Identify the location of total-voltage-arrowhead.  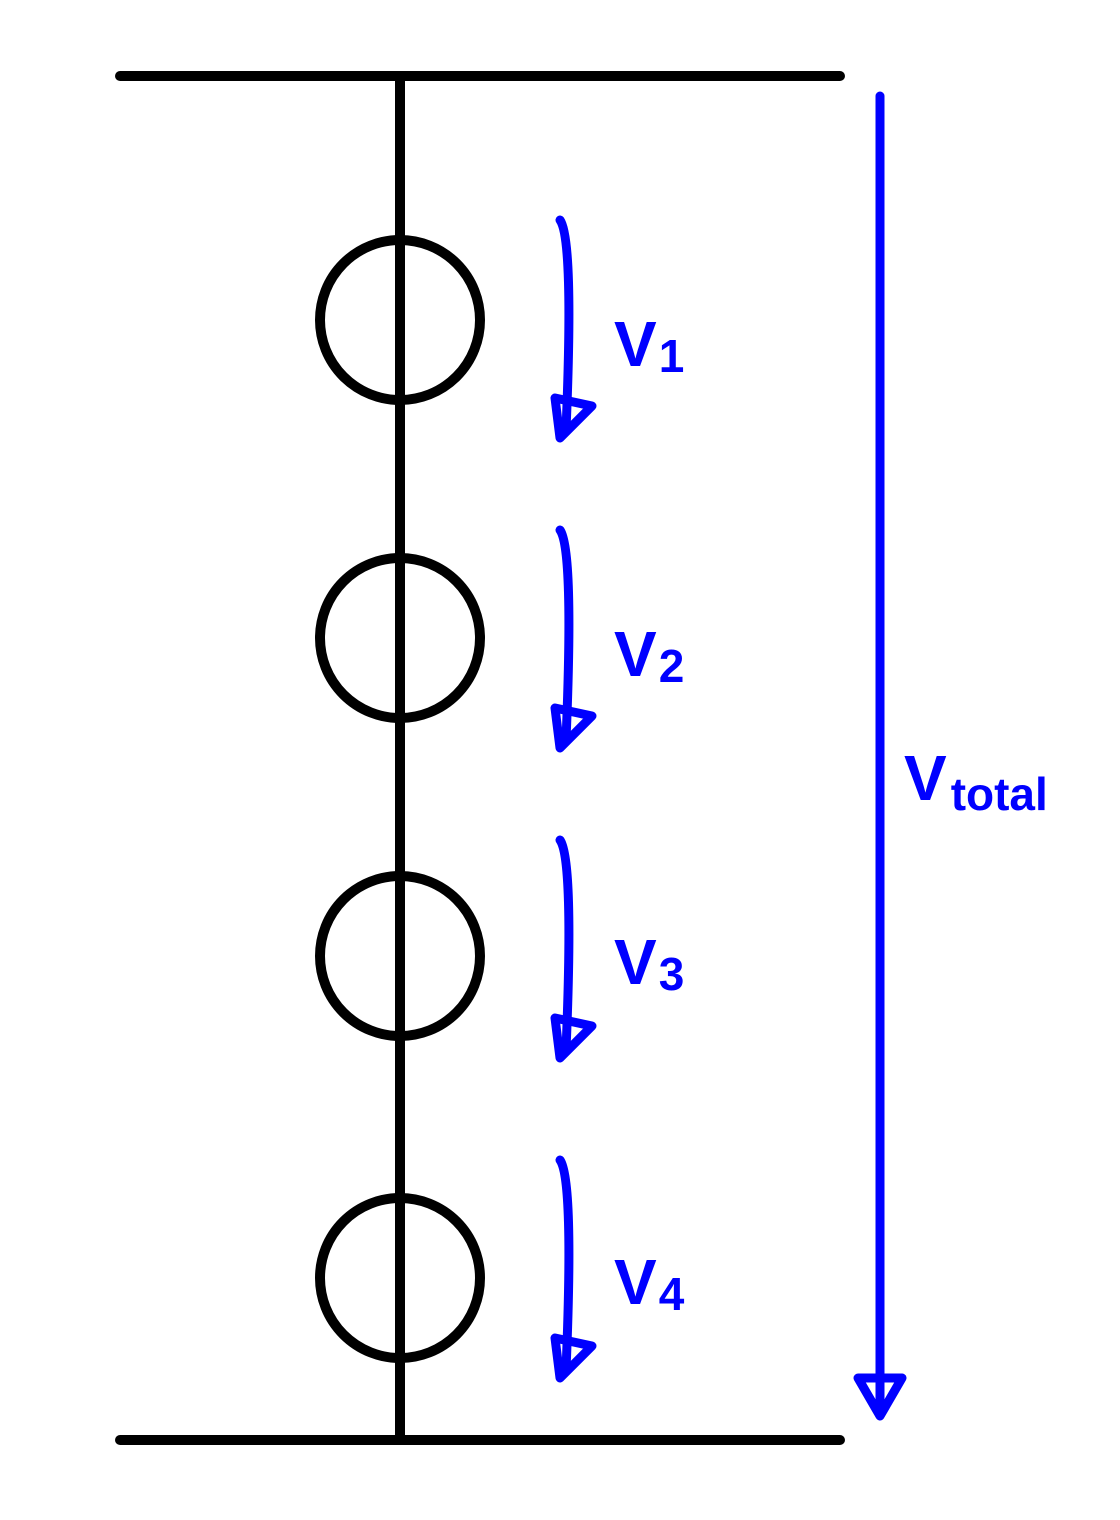
(880, 1397).